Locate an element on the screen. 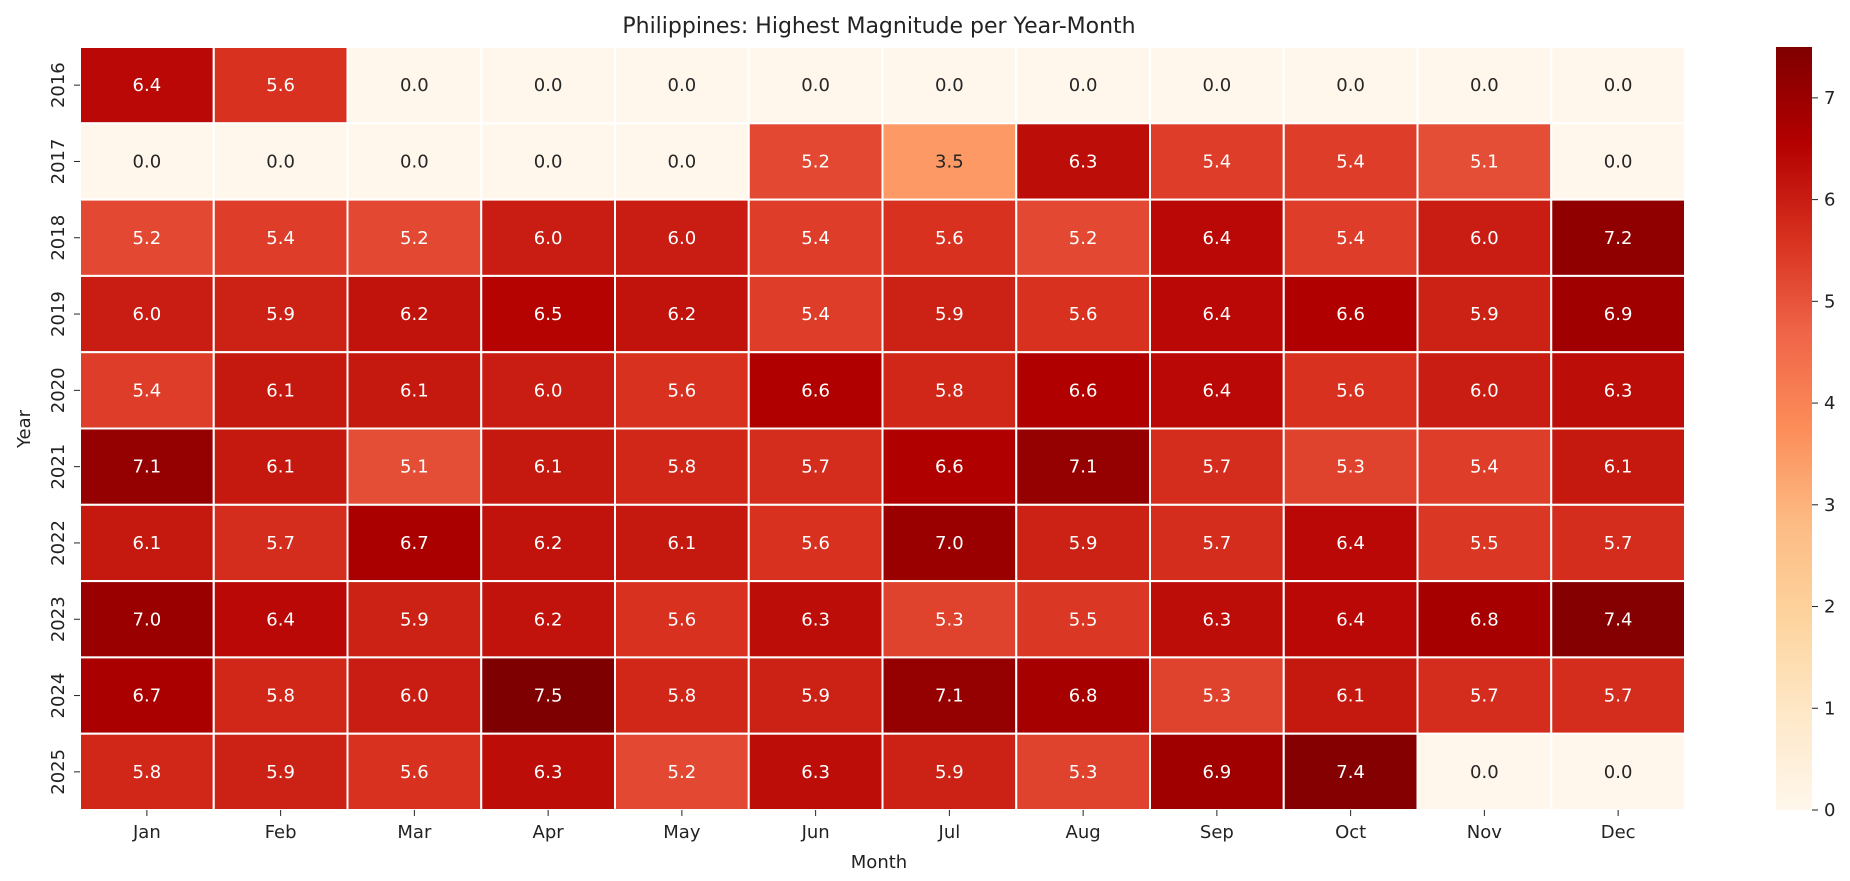 This screenshot has height=881, width=1850. y-tick-label: 2022 is located at coordinates (58, 543).